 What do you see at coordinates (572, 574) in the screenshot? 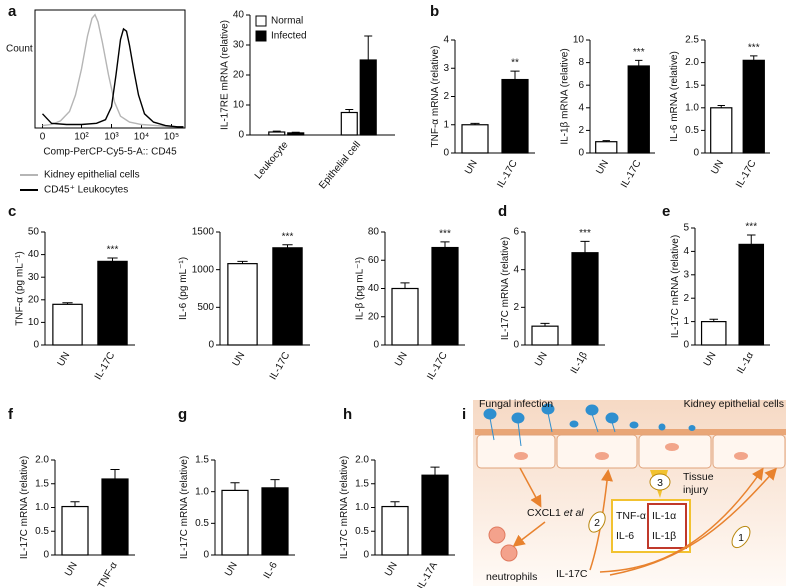
I see `diagram-label: IL-17C` at bounding box center [572, 574].